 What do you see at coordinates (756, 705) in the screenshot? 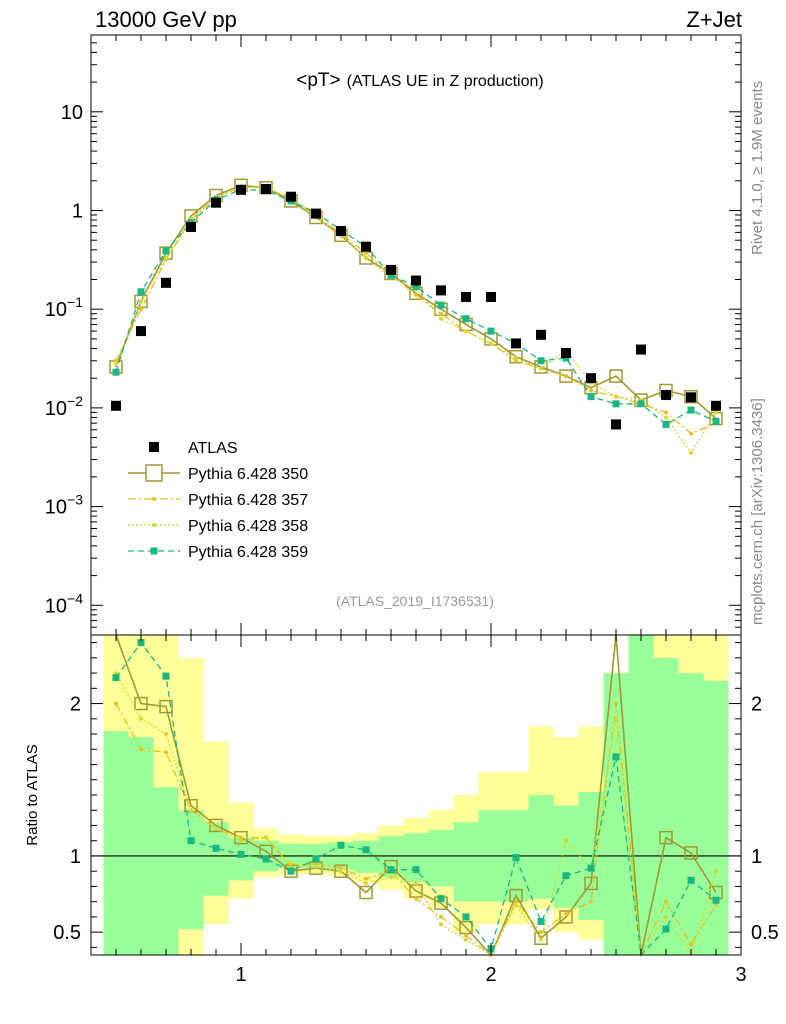
I see `ratio-y-tick-label-right: 2` at bounding box center [756, 705].